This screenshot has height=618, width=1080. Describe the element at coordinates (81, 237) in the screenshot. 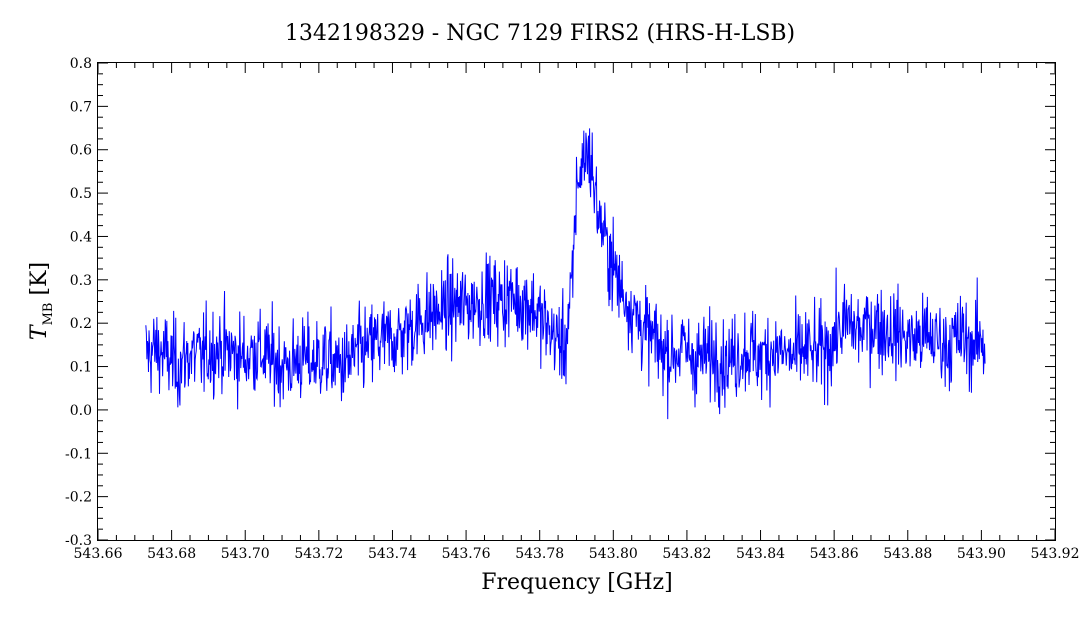

I see `y-tick-label: 0.4` at that location.